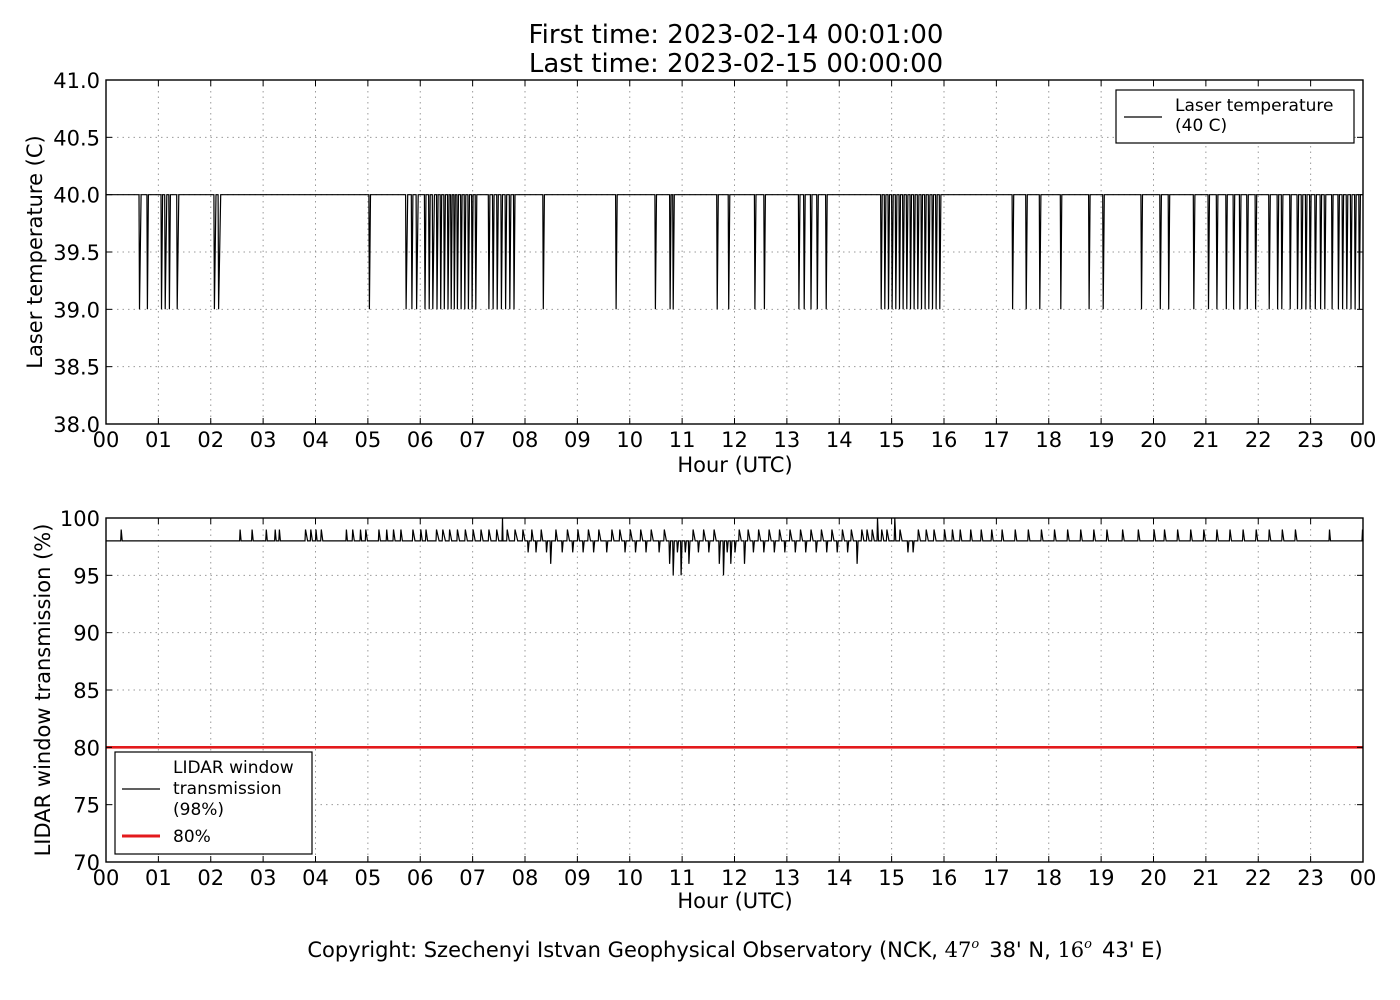  What do you see at coordinates (198, 810) in the screenshot?
I see `legend-label-lidar-line3: (98%)` at bounding box center [198, 810].